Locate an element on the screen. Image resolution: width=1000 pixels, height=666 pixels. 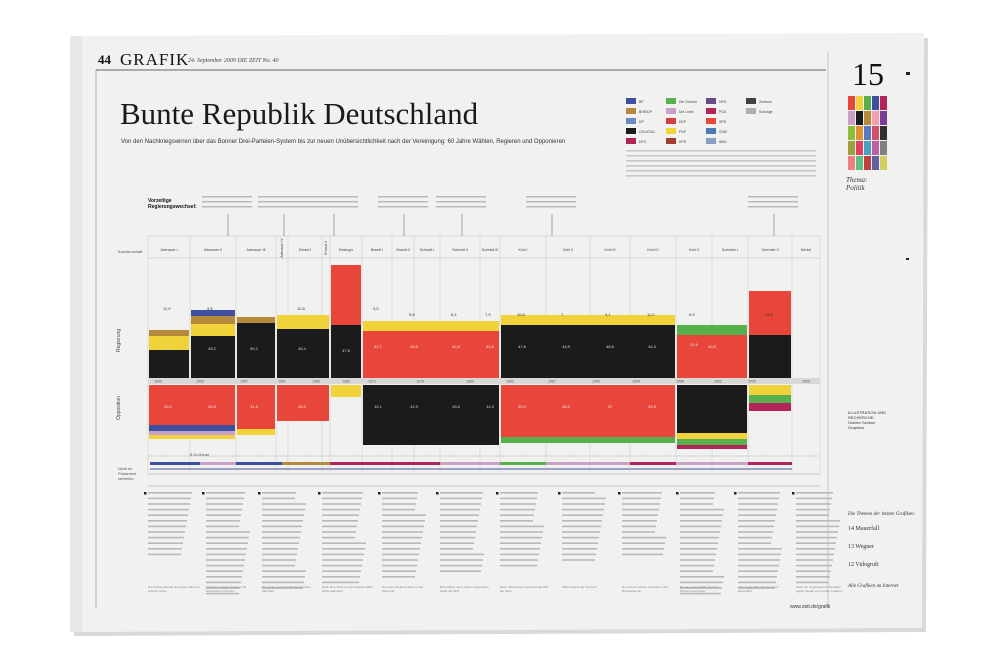
gruene-government-bar is located at coordinates (712, 330).